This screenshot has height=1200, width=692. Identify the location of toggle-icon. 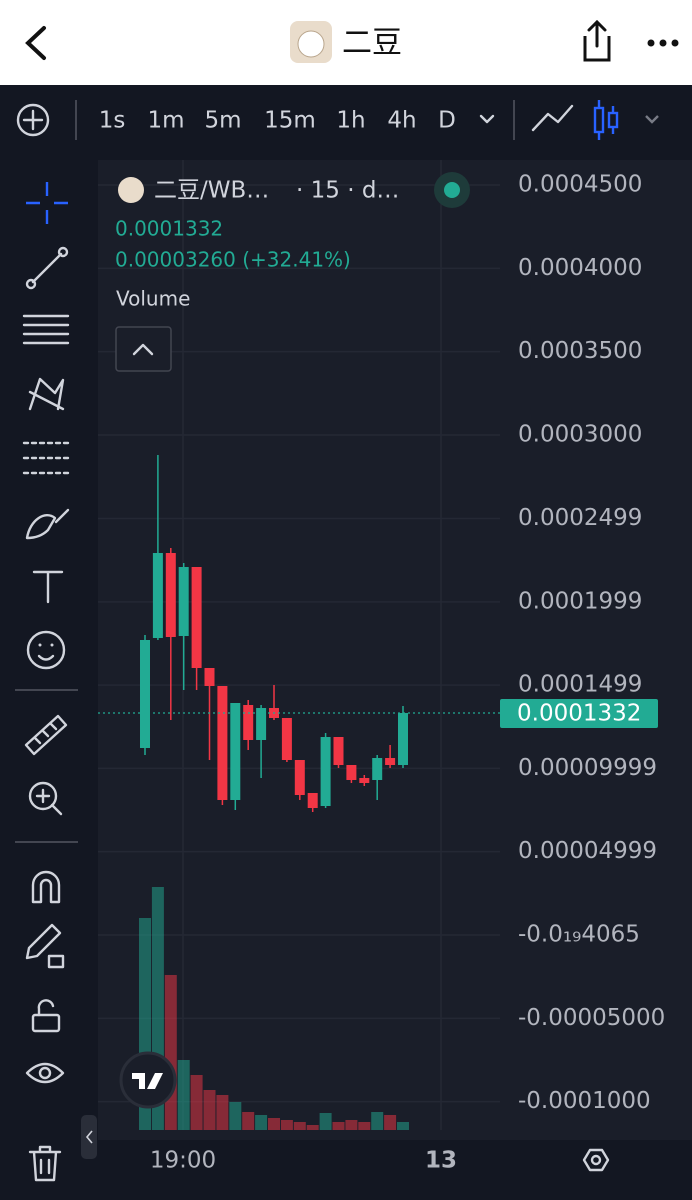
(89, 1137).